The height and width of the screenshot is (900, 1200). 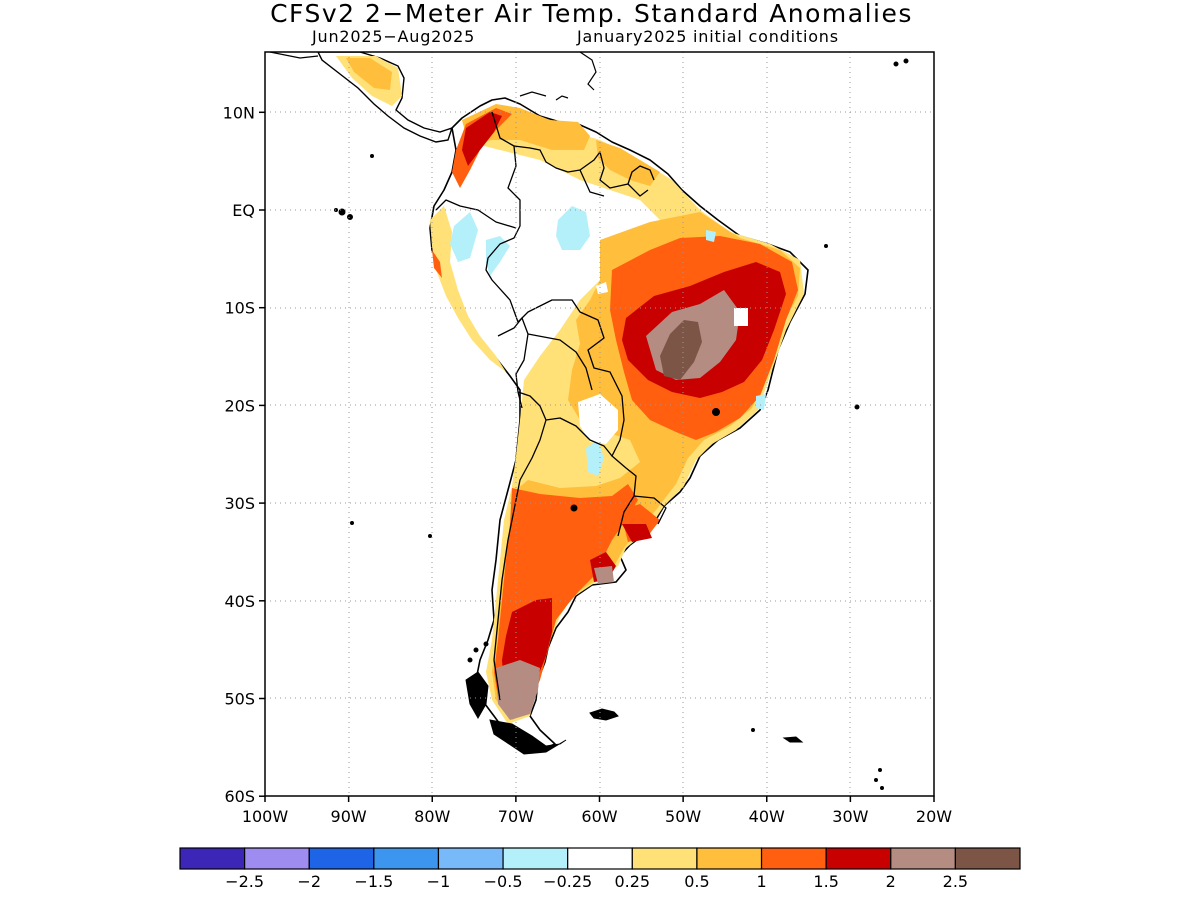 What do you see at coordinates (761, 881) in the screenshot?
I see `colorbar-label: 1` at bounding box center [761, 881].